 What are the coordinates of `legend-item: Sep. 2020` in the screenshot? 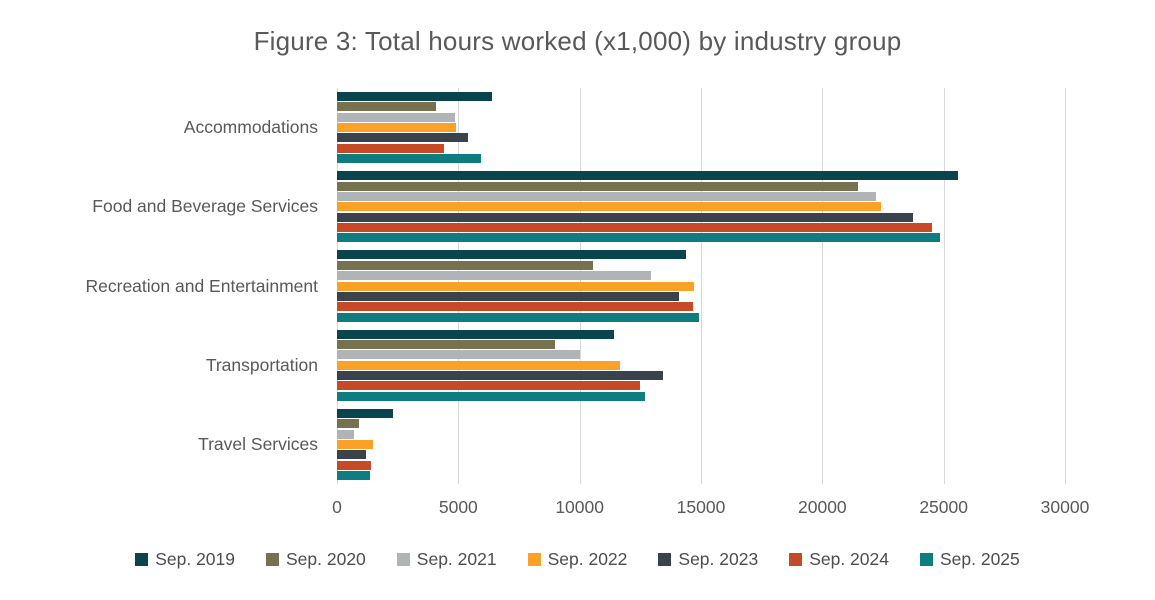 It's located at (316, 559).